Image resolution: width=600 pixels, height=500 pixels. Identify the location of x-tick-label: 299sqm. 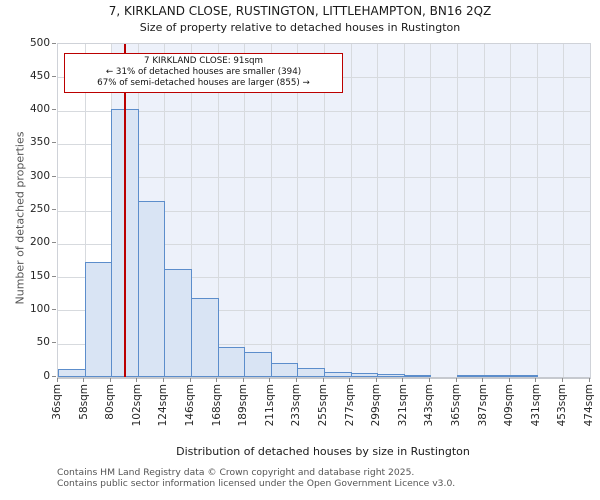
(376, 405).